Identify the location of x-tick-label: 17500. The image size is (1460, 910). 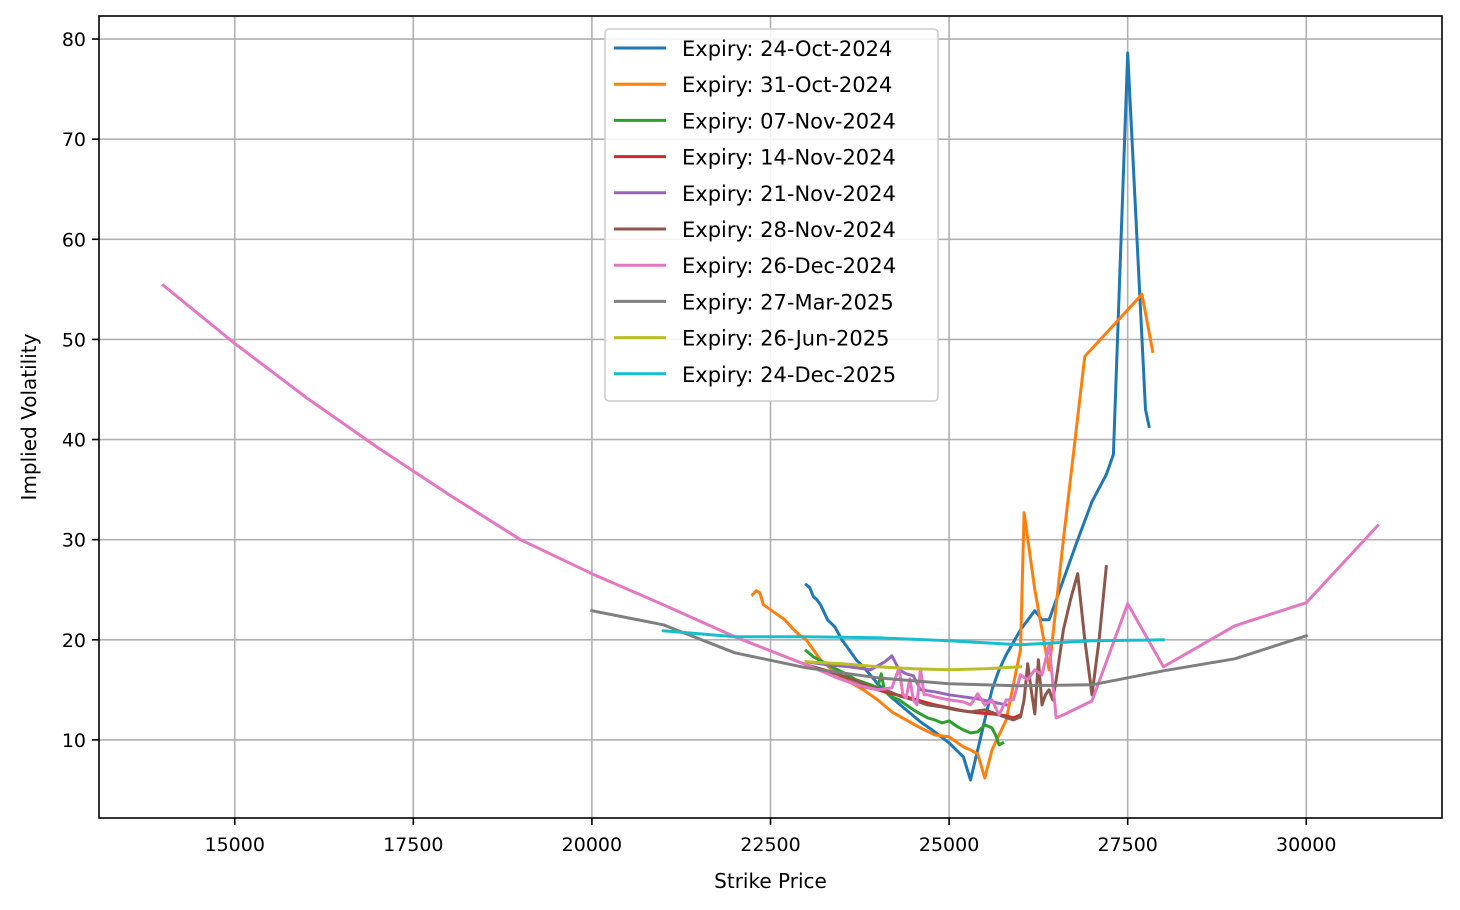
(413, 845).